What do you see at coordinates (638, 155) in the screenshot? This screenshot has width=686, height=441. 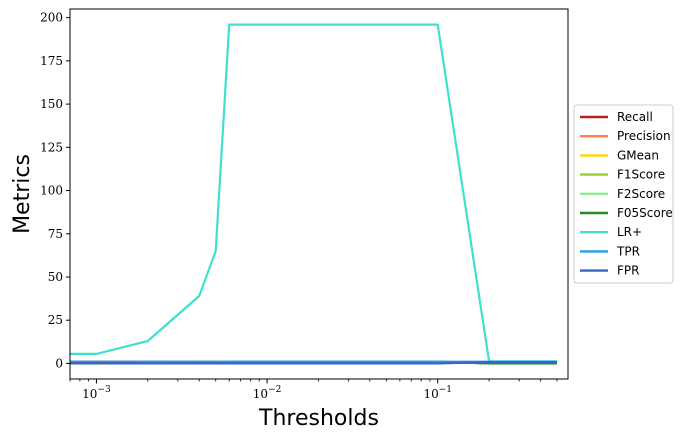 I see `legend-label: GMean` at bounding box center [638, 155].